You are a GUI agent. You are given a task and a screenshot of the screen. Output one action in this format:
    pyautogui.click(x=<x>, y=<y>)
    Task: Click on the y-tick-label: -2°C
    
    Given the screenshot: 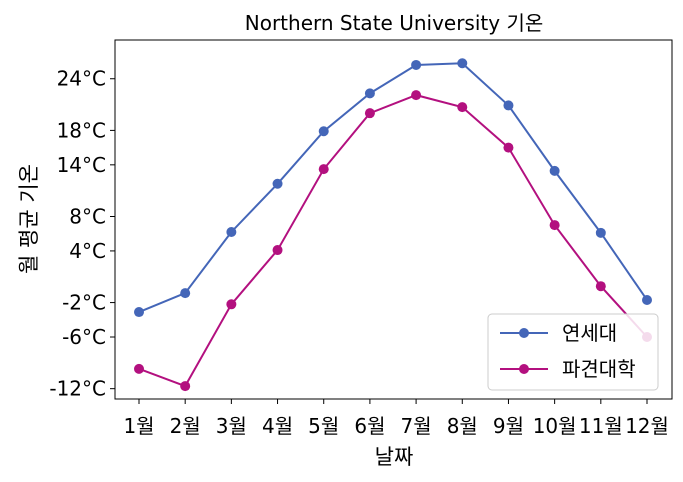 What is the action you would take?
    pyautogui.click(x=84, y=303)
    